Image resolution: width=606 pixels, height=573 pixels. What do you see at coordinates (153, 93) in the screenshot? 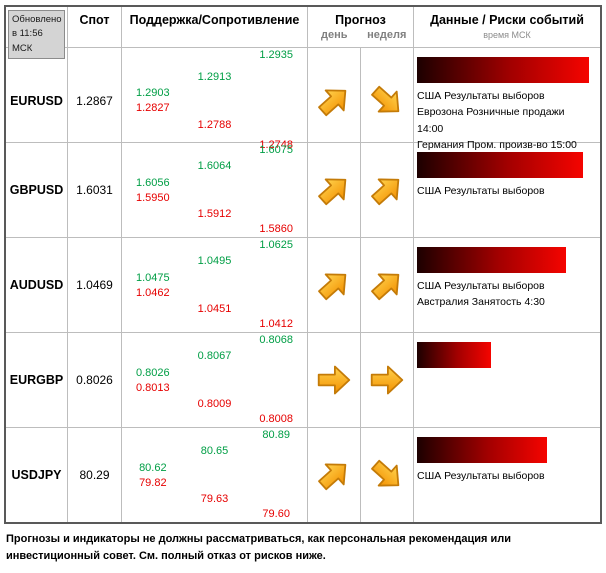
I see `resistance-level-1: 1.2903` at bounding box center [153, 93].